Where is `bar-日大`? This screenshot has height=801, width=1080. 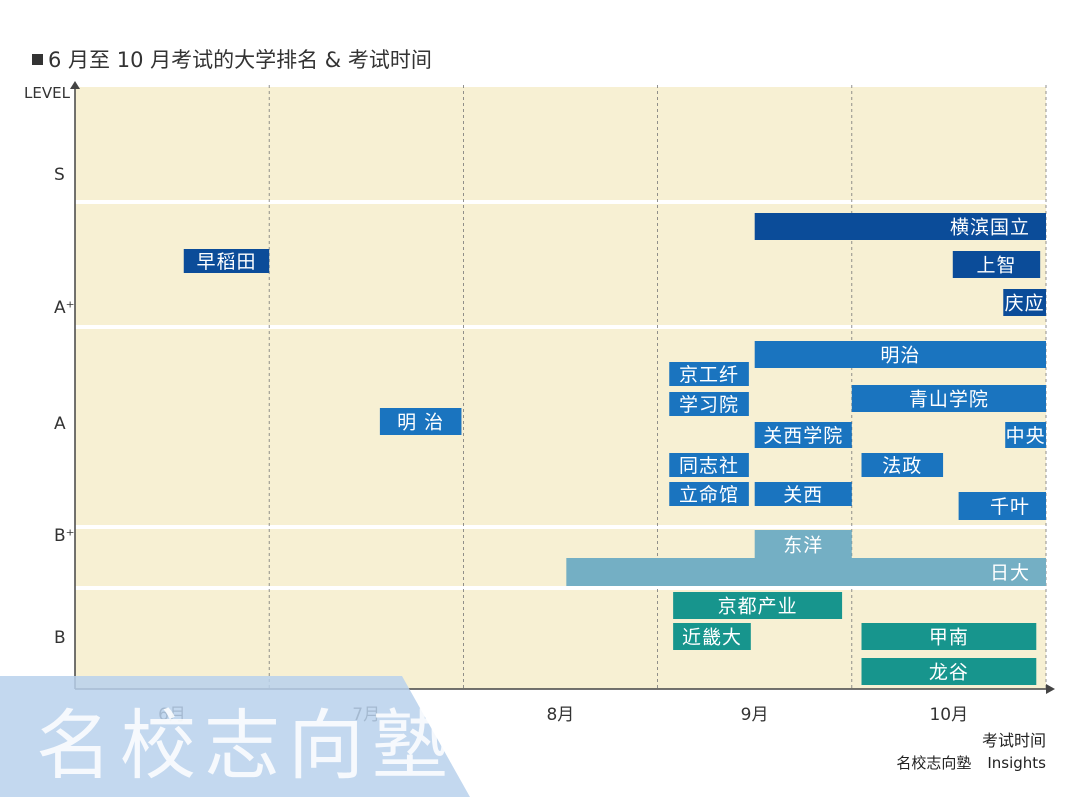 bar-日大 is located at coordinates (806, 572).